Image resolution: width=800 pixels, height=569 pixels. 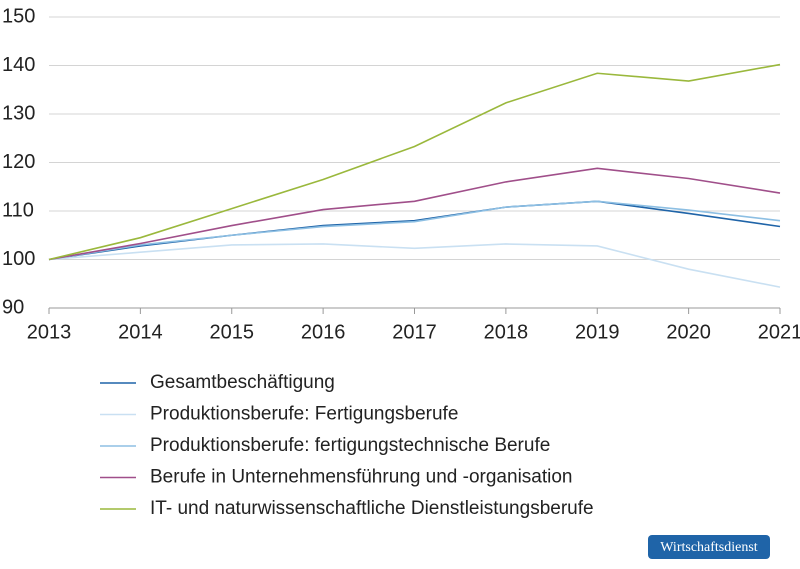 I want to click on x-tick-label: 2016, so click(x=323, y=332).